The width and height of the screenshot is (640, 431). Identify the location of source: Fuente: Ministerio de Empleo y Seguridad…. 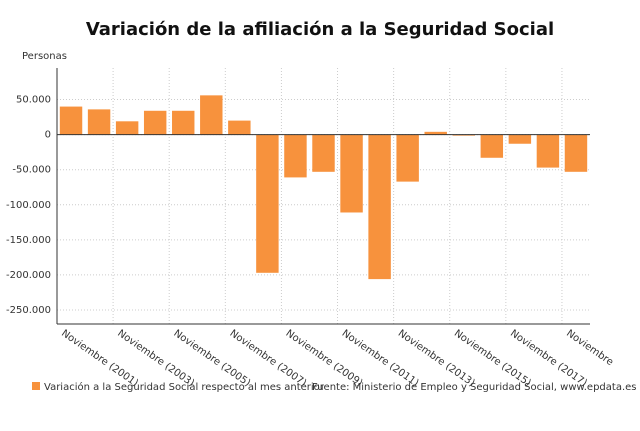
(474, 387).